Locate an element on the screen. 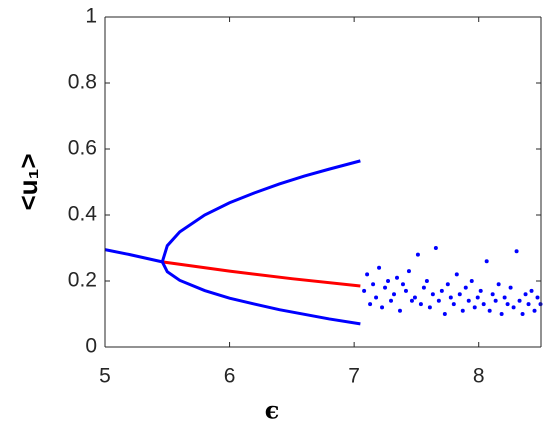 The width and height of the screenshot is (550, 437). y-tick-label: 0.6 is located at coordinates (82, 148).